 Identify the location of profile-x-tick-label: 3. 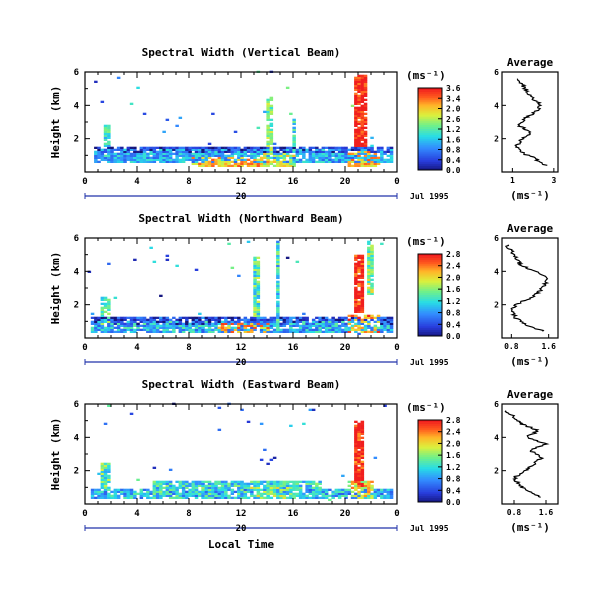
(553, 180).